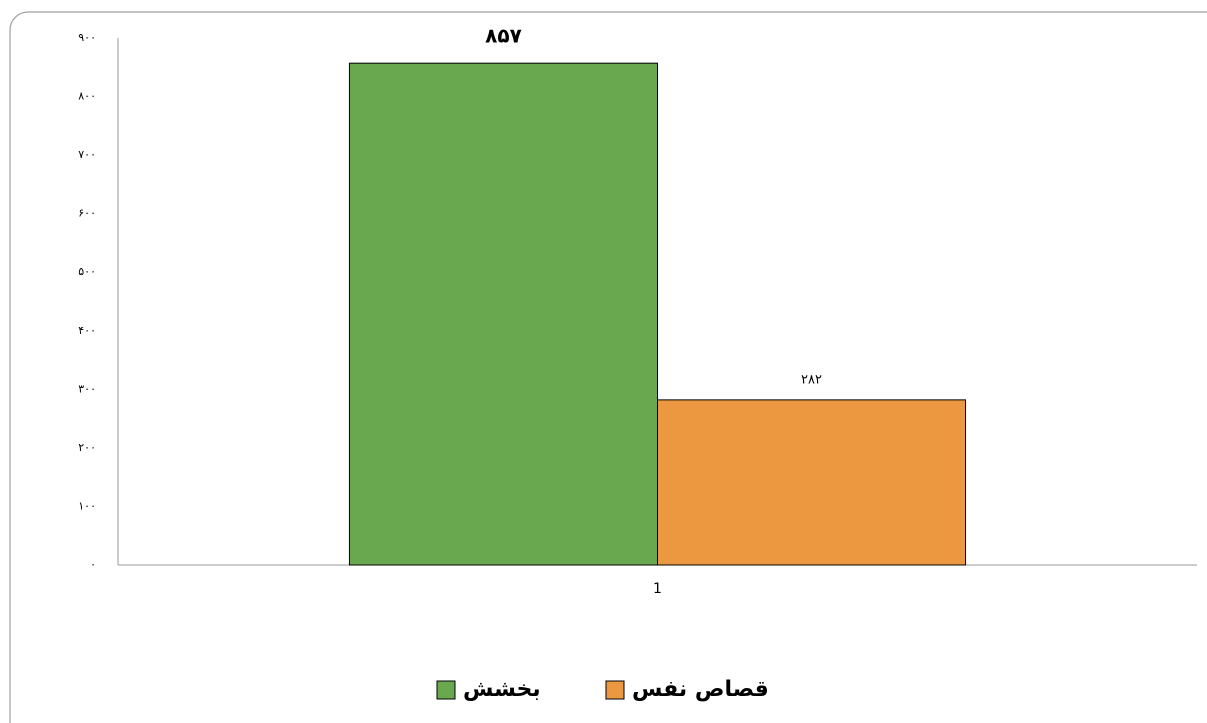 The height and width of the screenshot is (723, 1207). Describe the element at coordinates (503, 36) in the screenshot. I see `data-label: ۸۵۷` at that location.